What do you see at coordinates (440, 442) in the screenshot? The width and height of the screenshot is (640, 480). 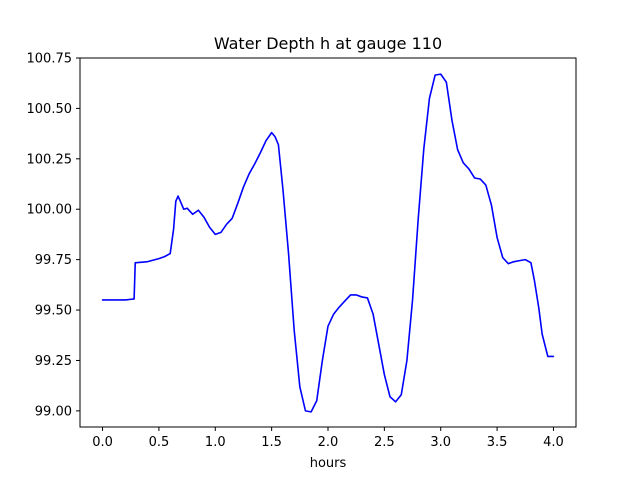 I see `x-tick-label: 3.0` at bounding box center [440, 442].